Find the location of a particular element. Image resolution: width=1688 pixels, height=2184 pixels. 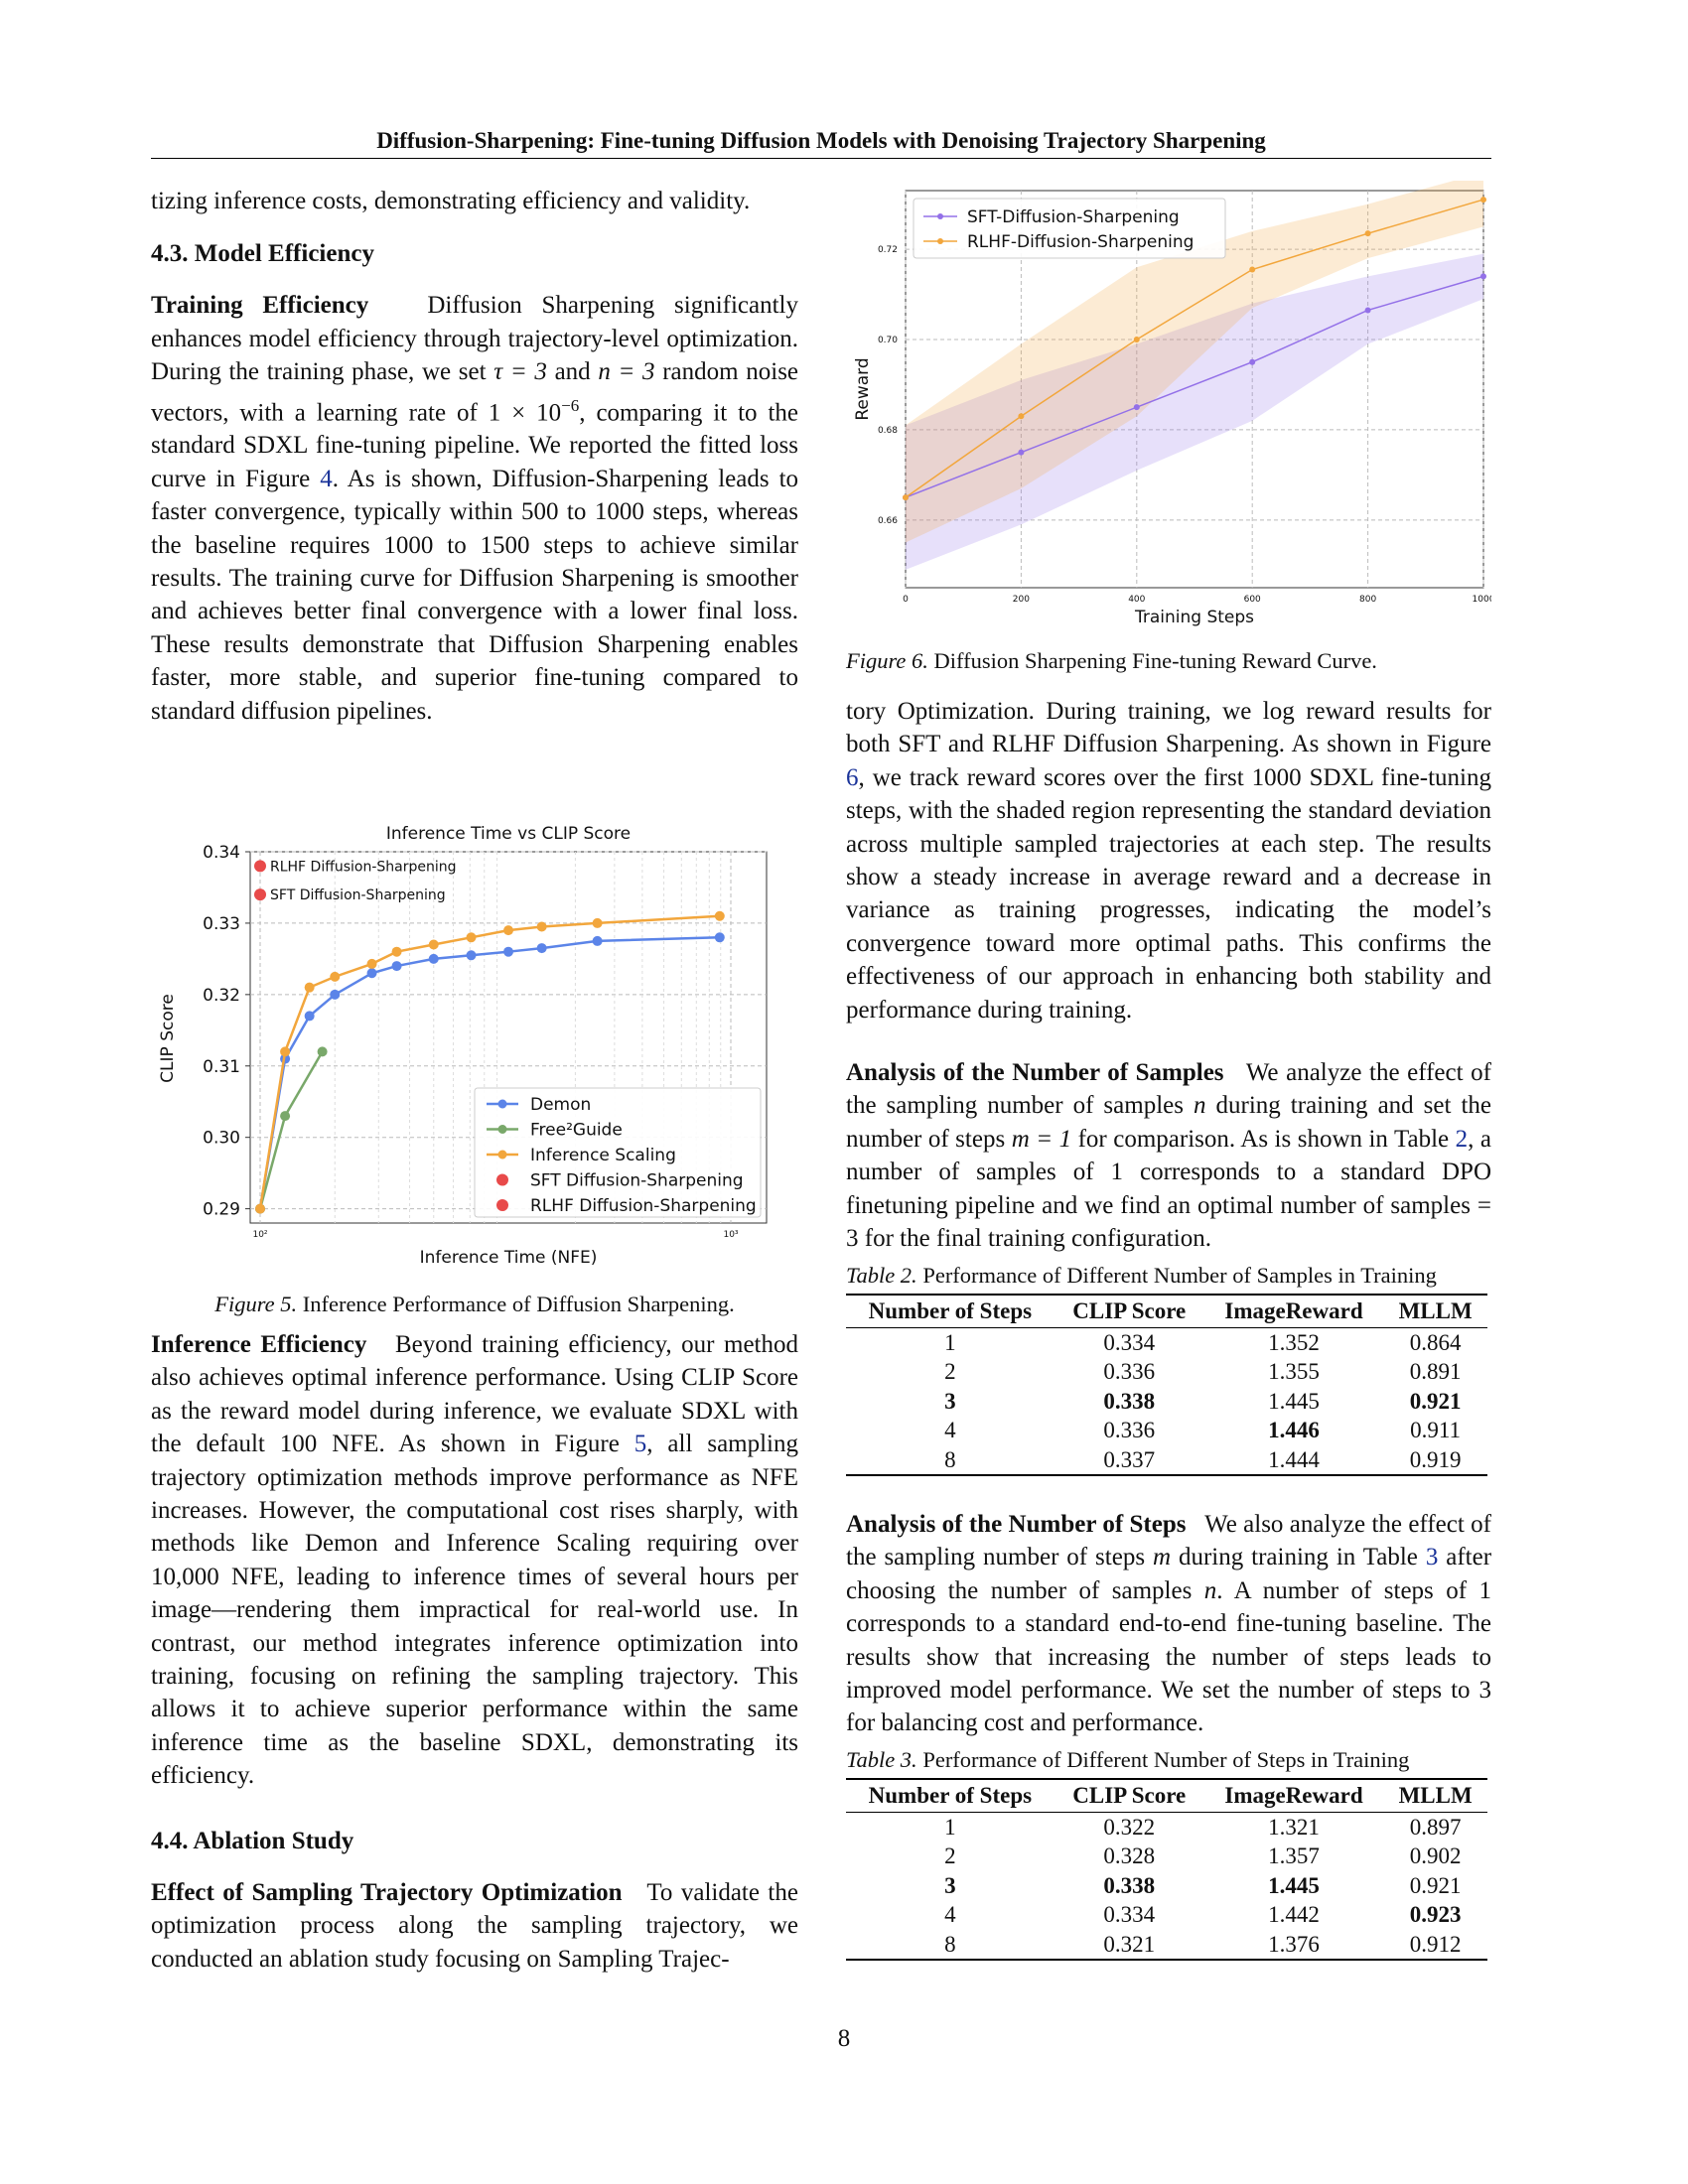

table-cell: 0.338 is located at coordinates (1129, 1401).